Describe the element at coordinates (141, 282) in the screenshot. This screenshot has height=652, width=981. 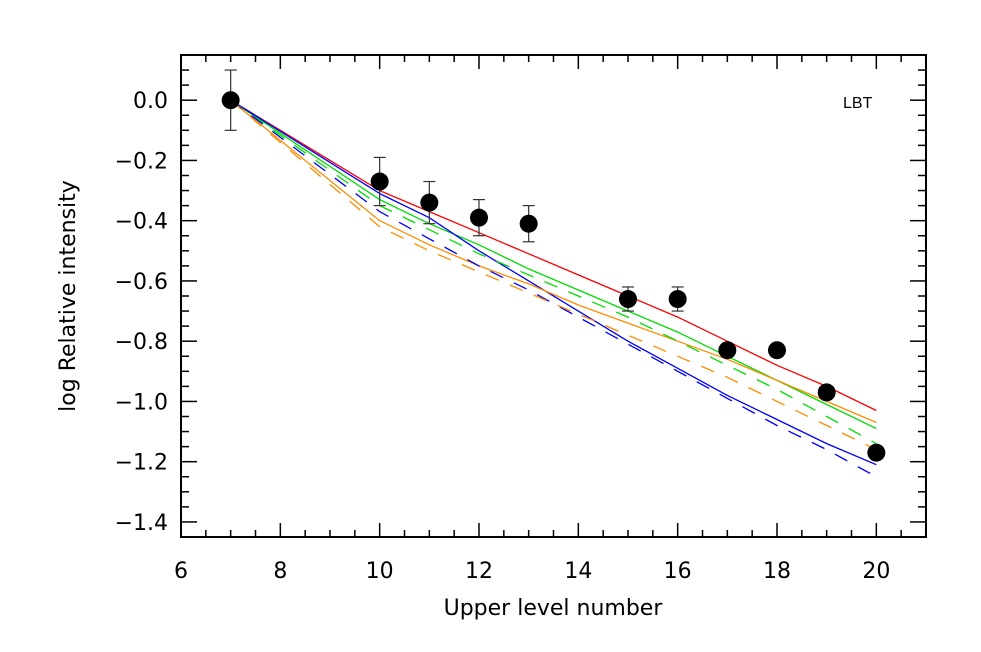
I see `y-tick-label: −0.6` at that location.